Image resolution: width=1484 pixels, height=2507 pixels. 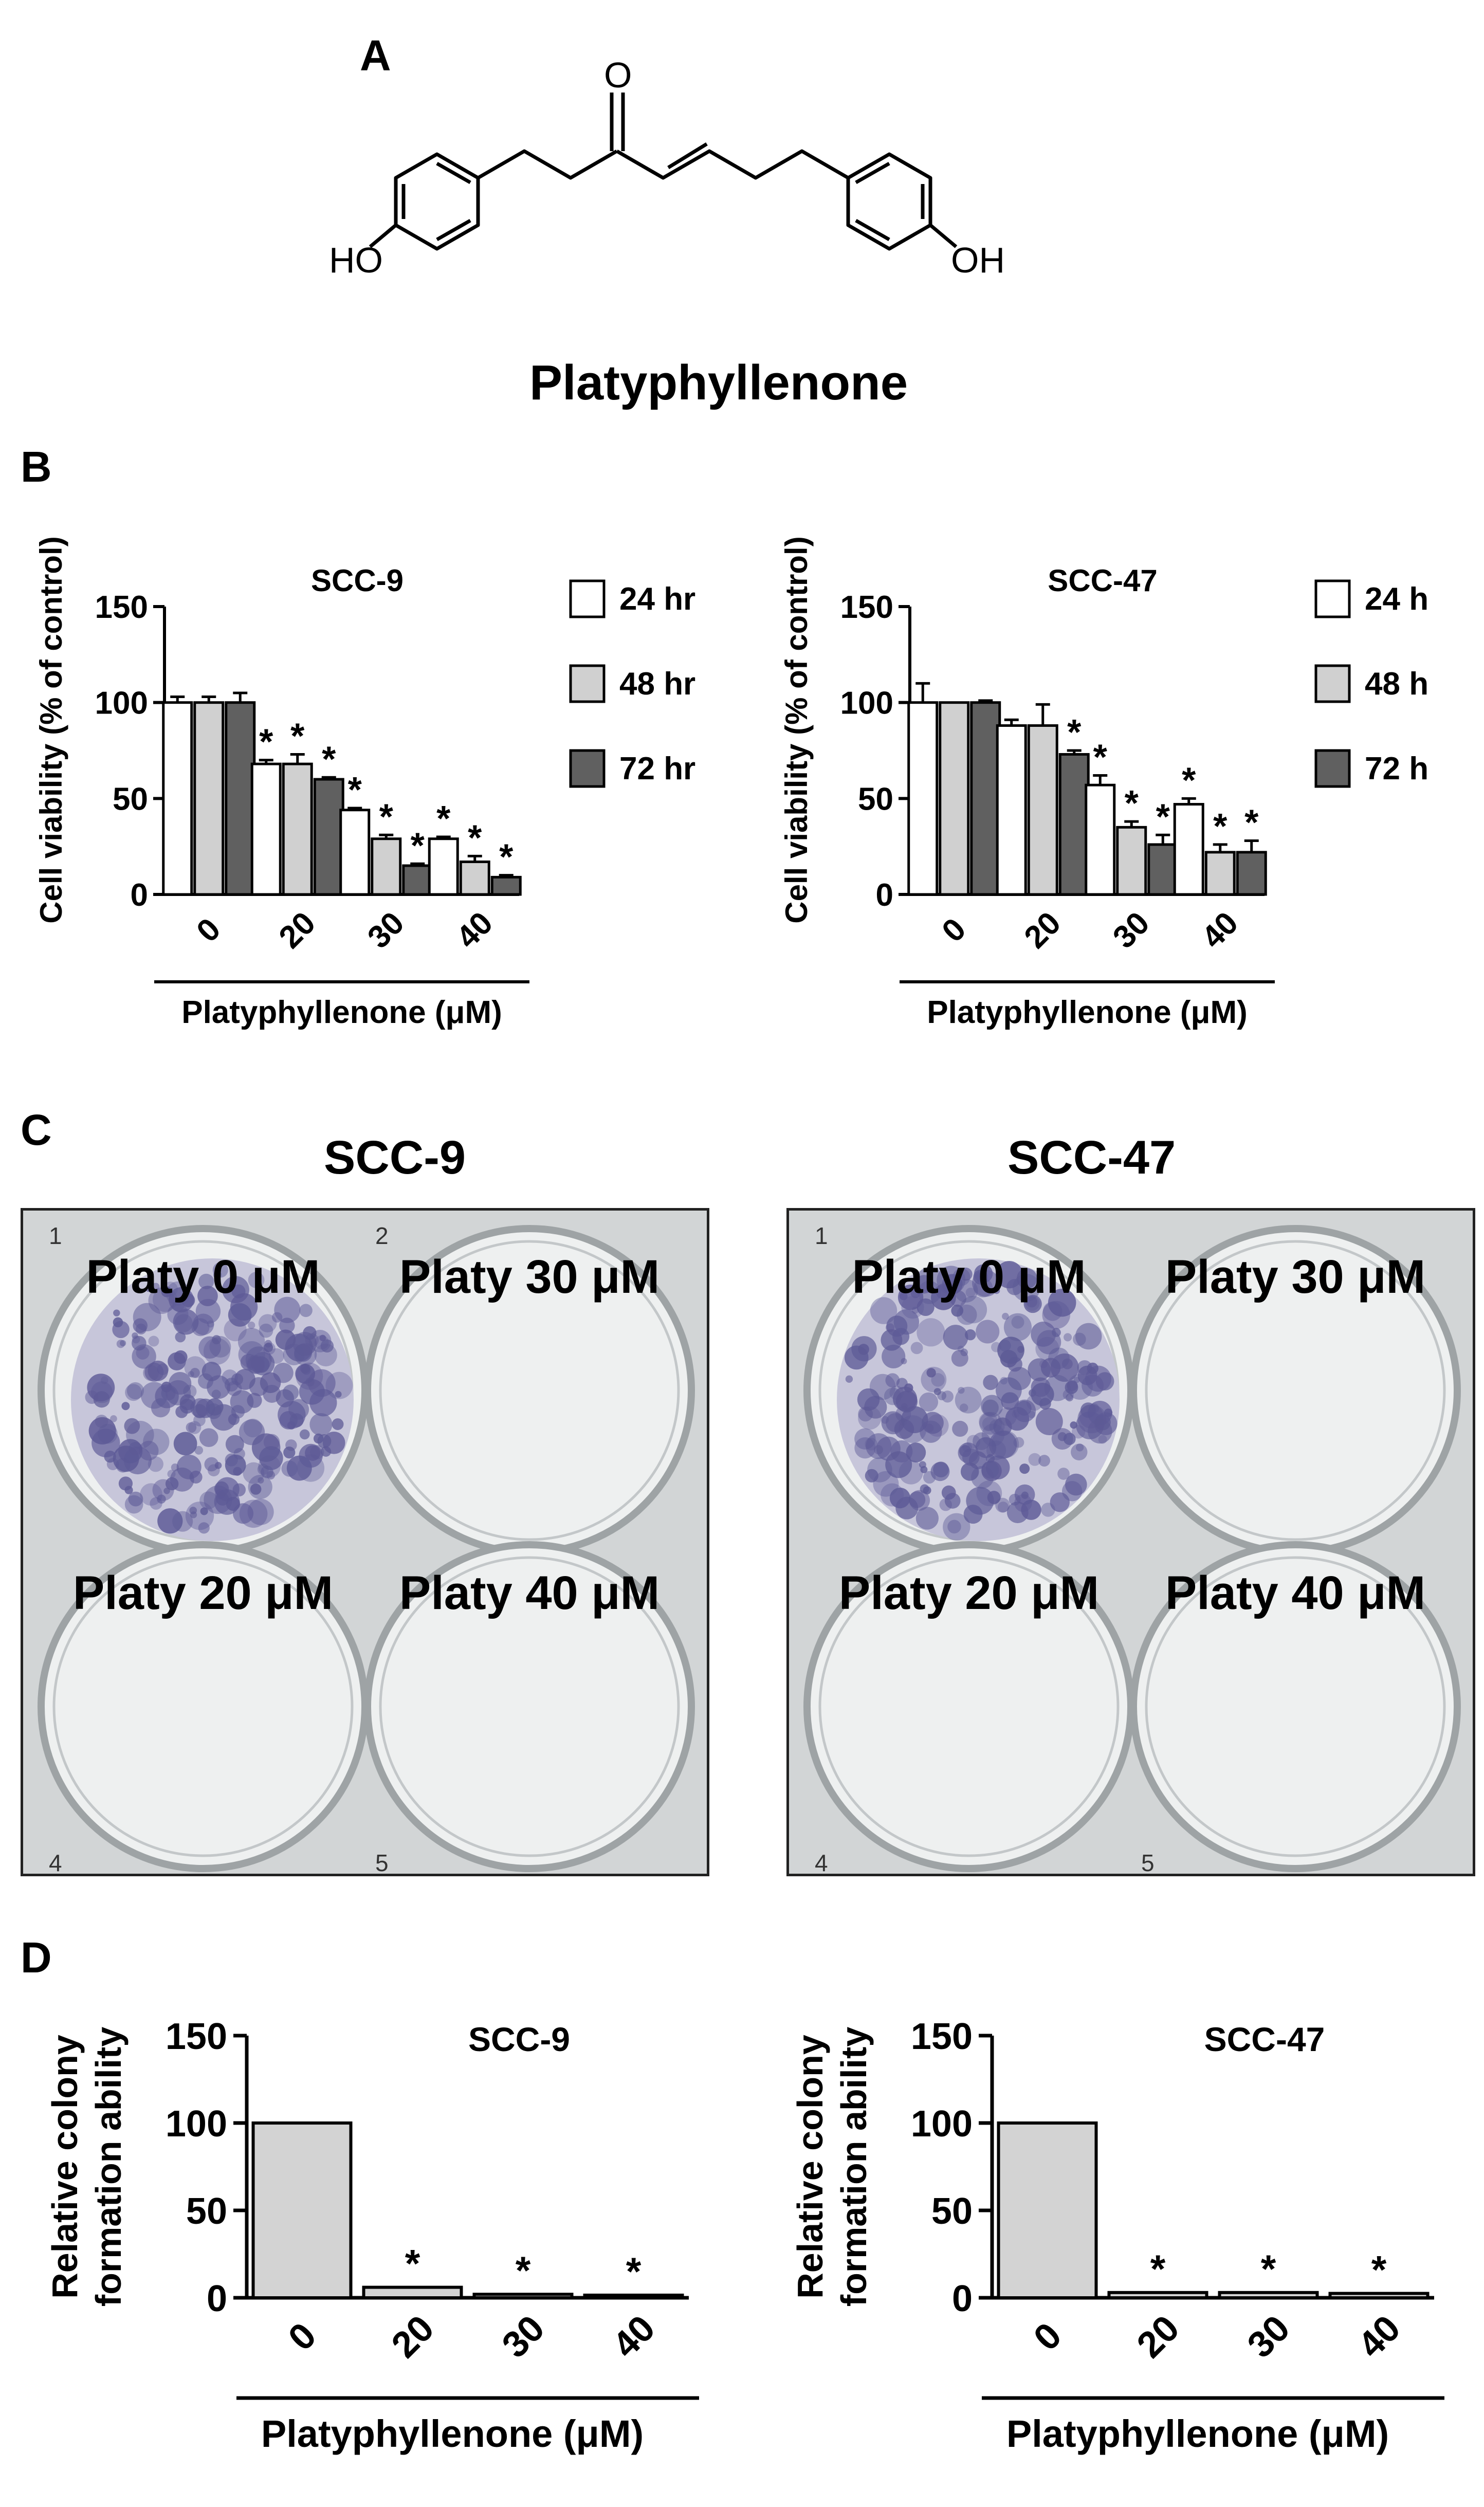 I want to click on panel-c-letter: C, so click(x=36, y=1130).